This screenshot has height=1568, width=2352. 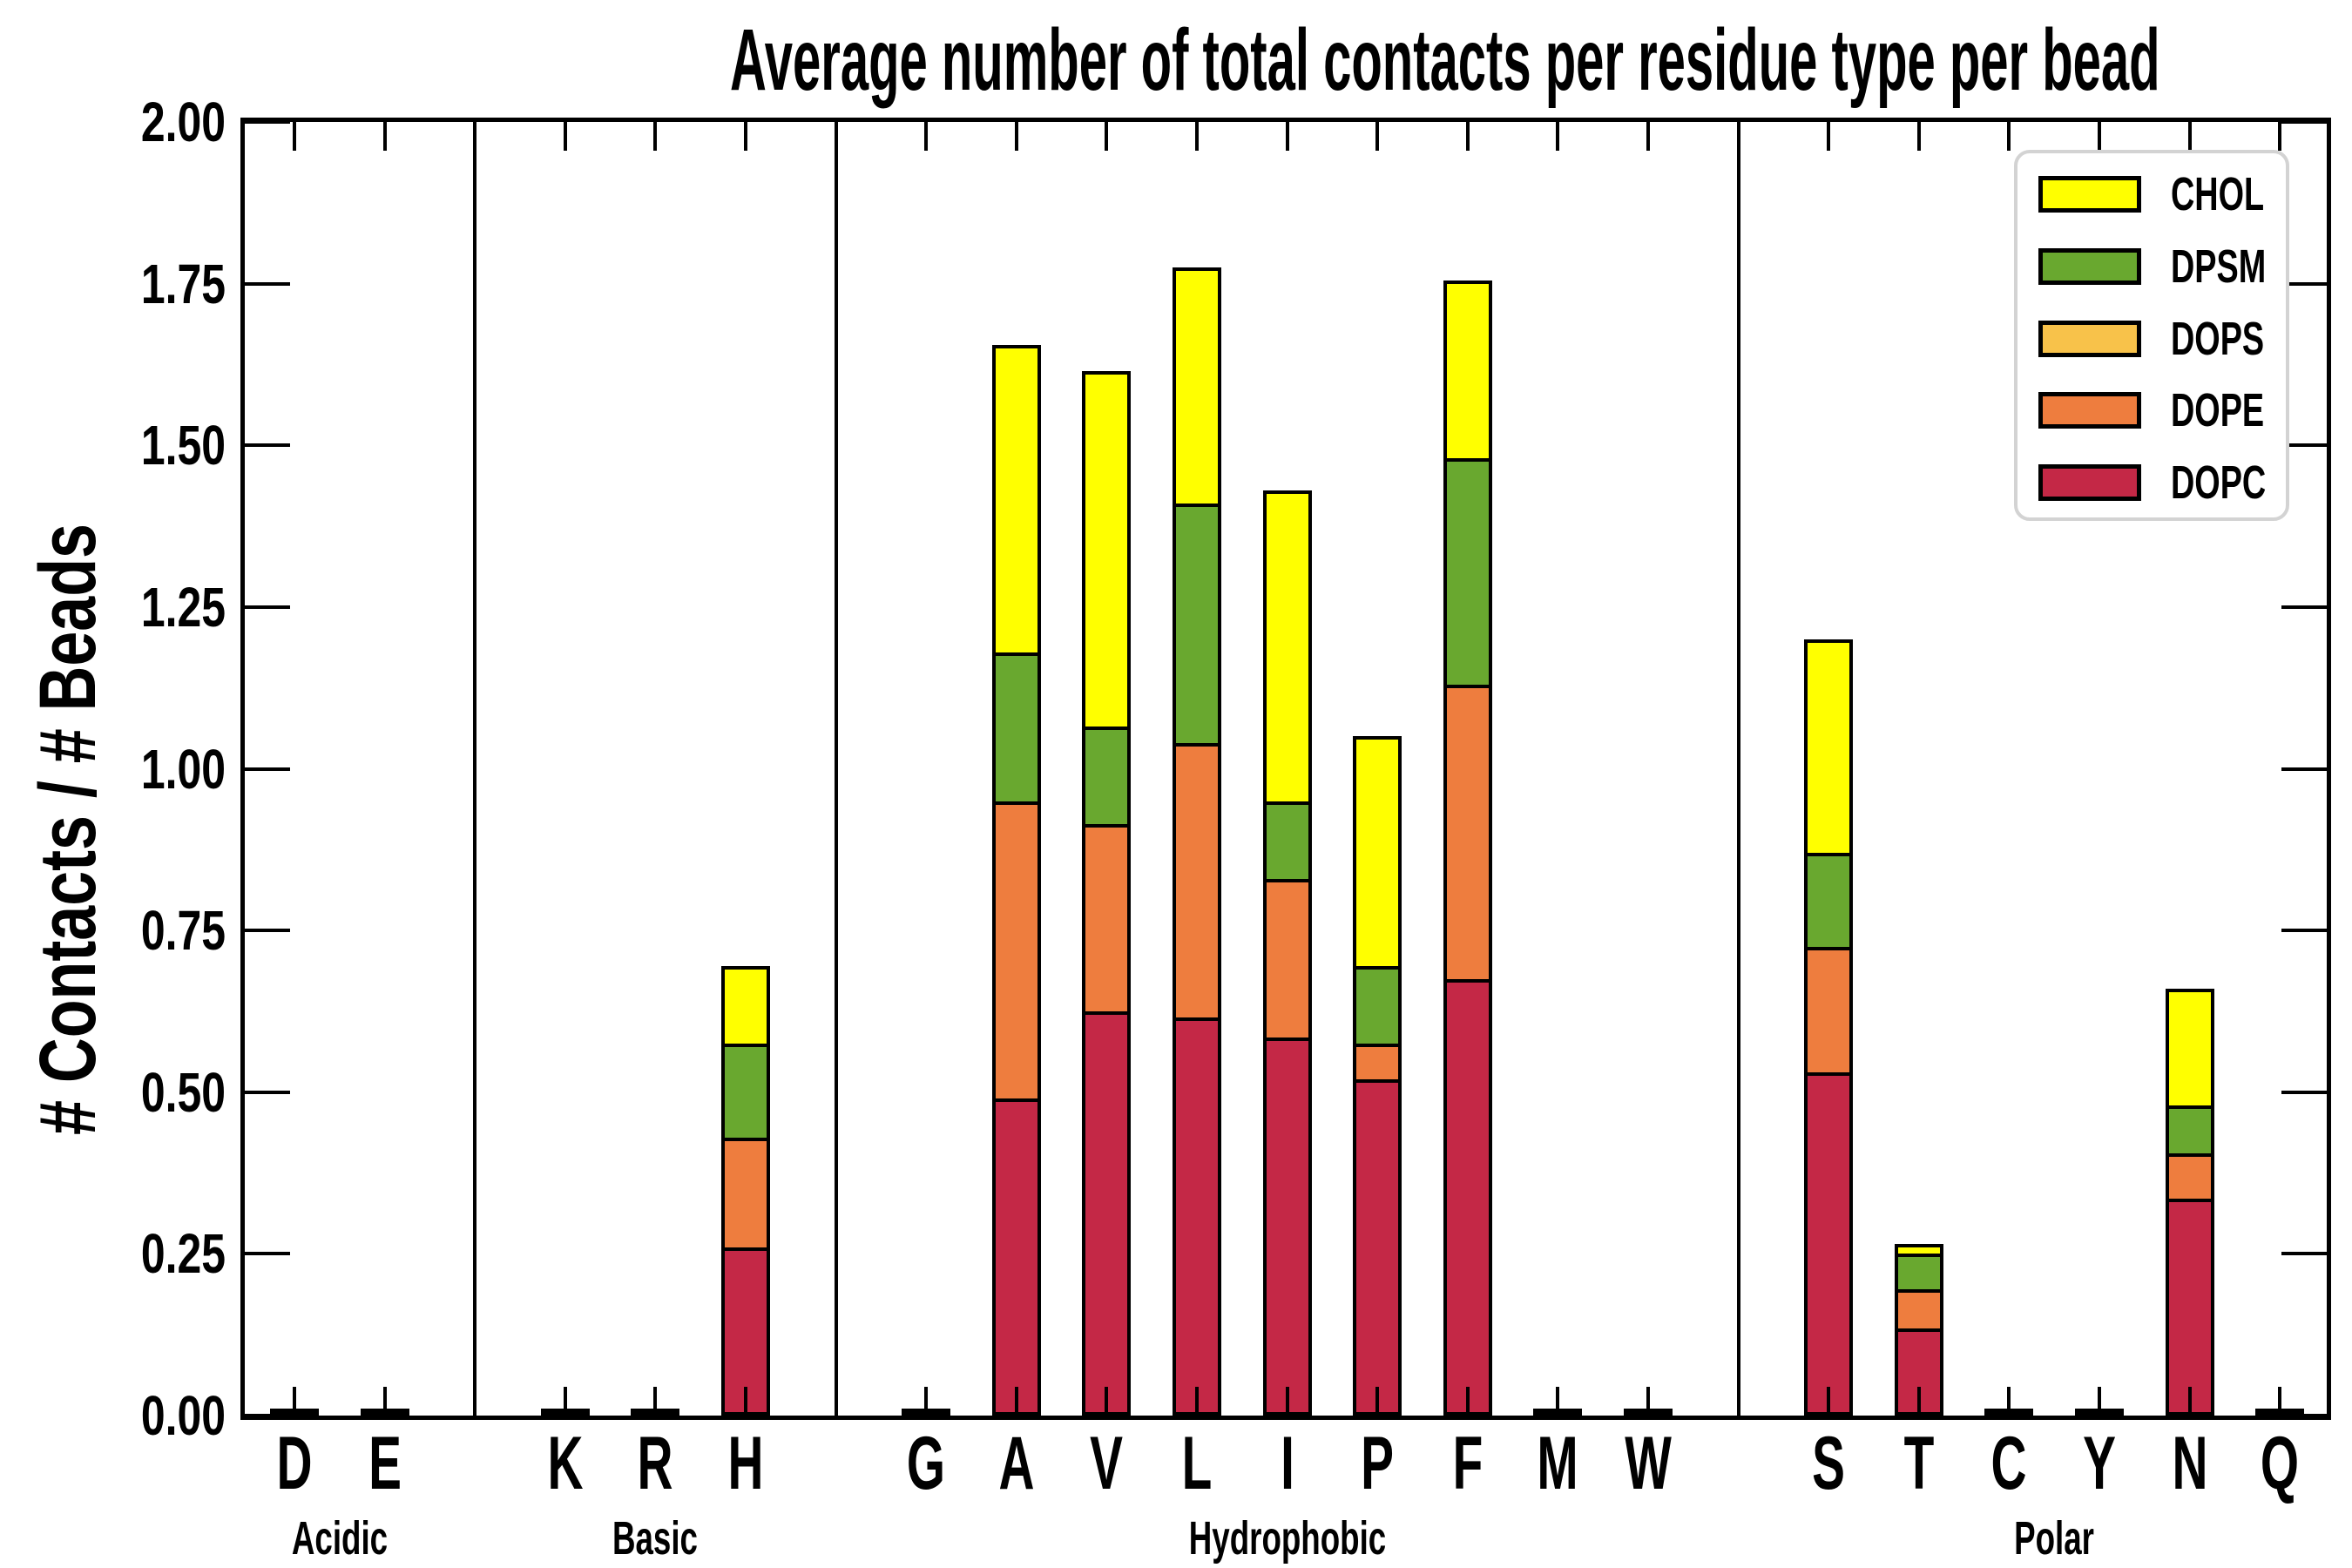 I want to click on bar-segment-P-DPSM, so click(x=1378, y=1006).